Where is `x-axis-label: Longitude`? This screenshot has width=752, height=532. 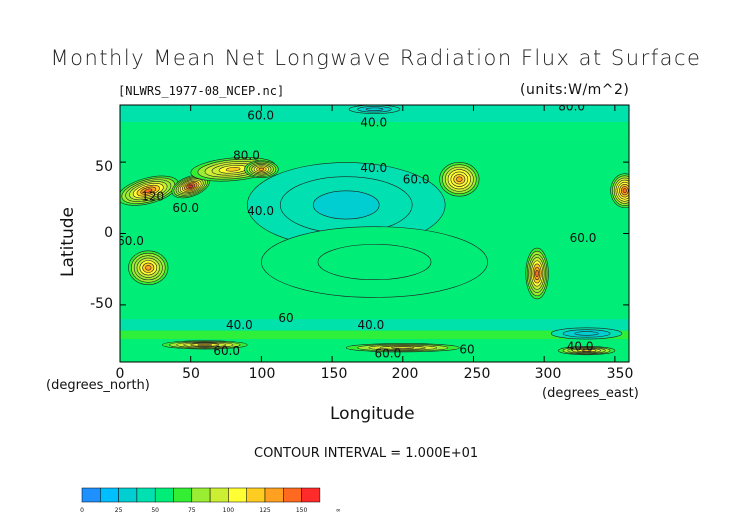 x-axis-label: Longitude is located at coordinates (372, 414).